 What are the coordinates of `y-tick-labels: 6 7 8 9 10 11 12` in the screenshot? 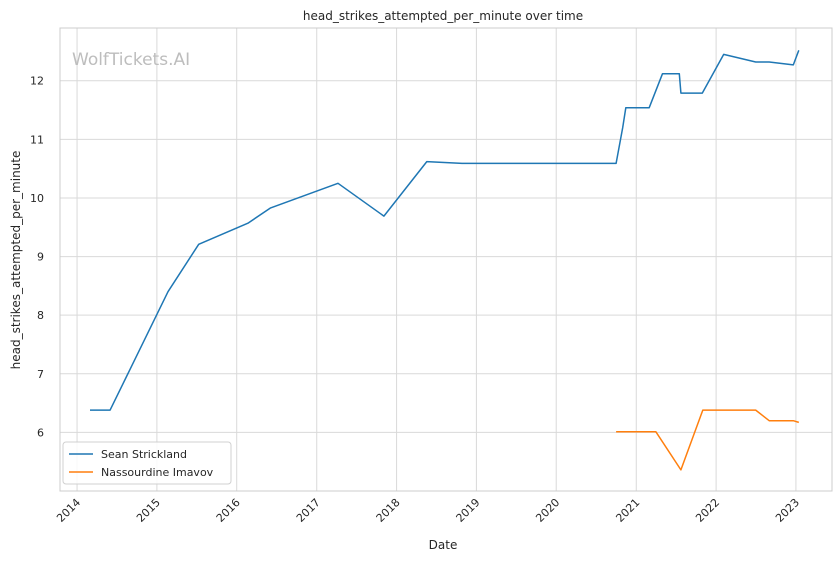 It's located at (37, 257).